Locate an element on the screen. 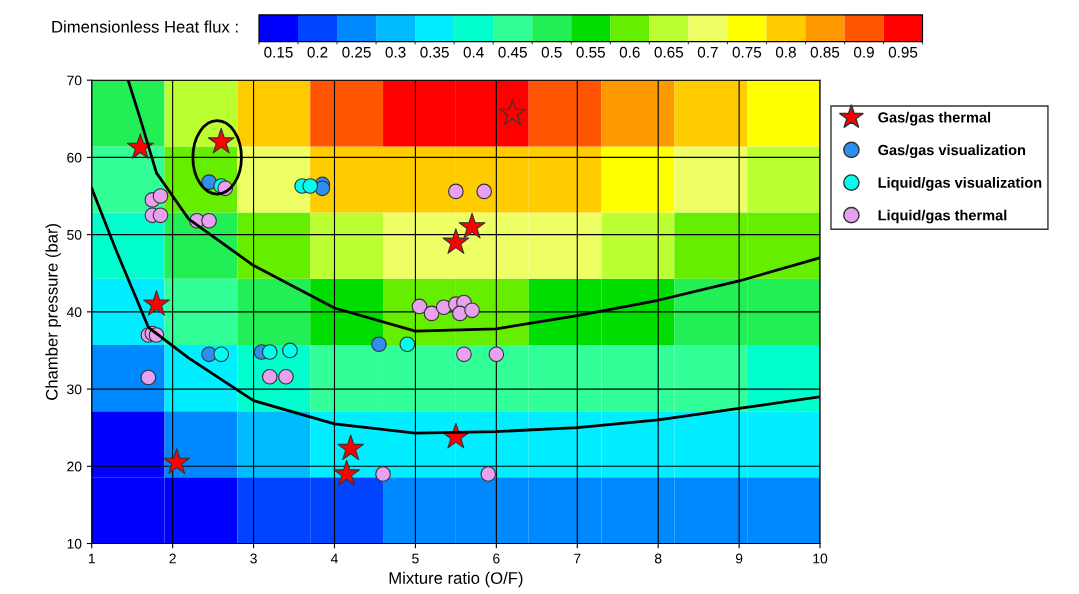 The width and height of the screenshot is (1079, 594). color-bar-label: 0.2 is located at coordinates (317, 52).